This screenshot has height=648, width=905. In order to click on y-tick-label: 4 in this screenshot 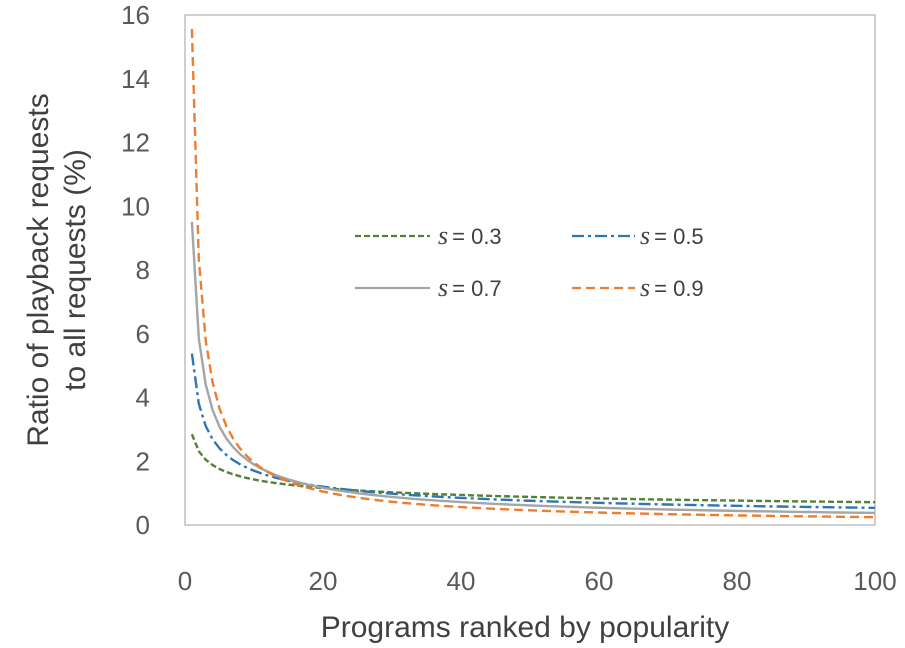, I will do `click(143, 398)`.